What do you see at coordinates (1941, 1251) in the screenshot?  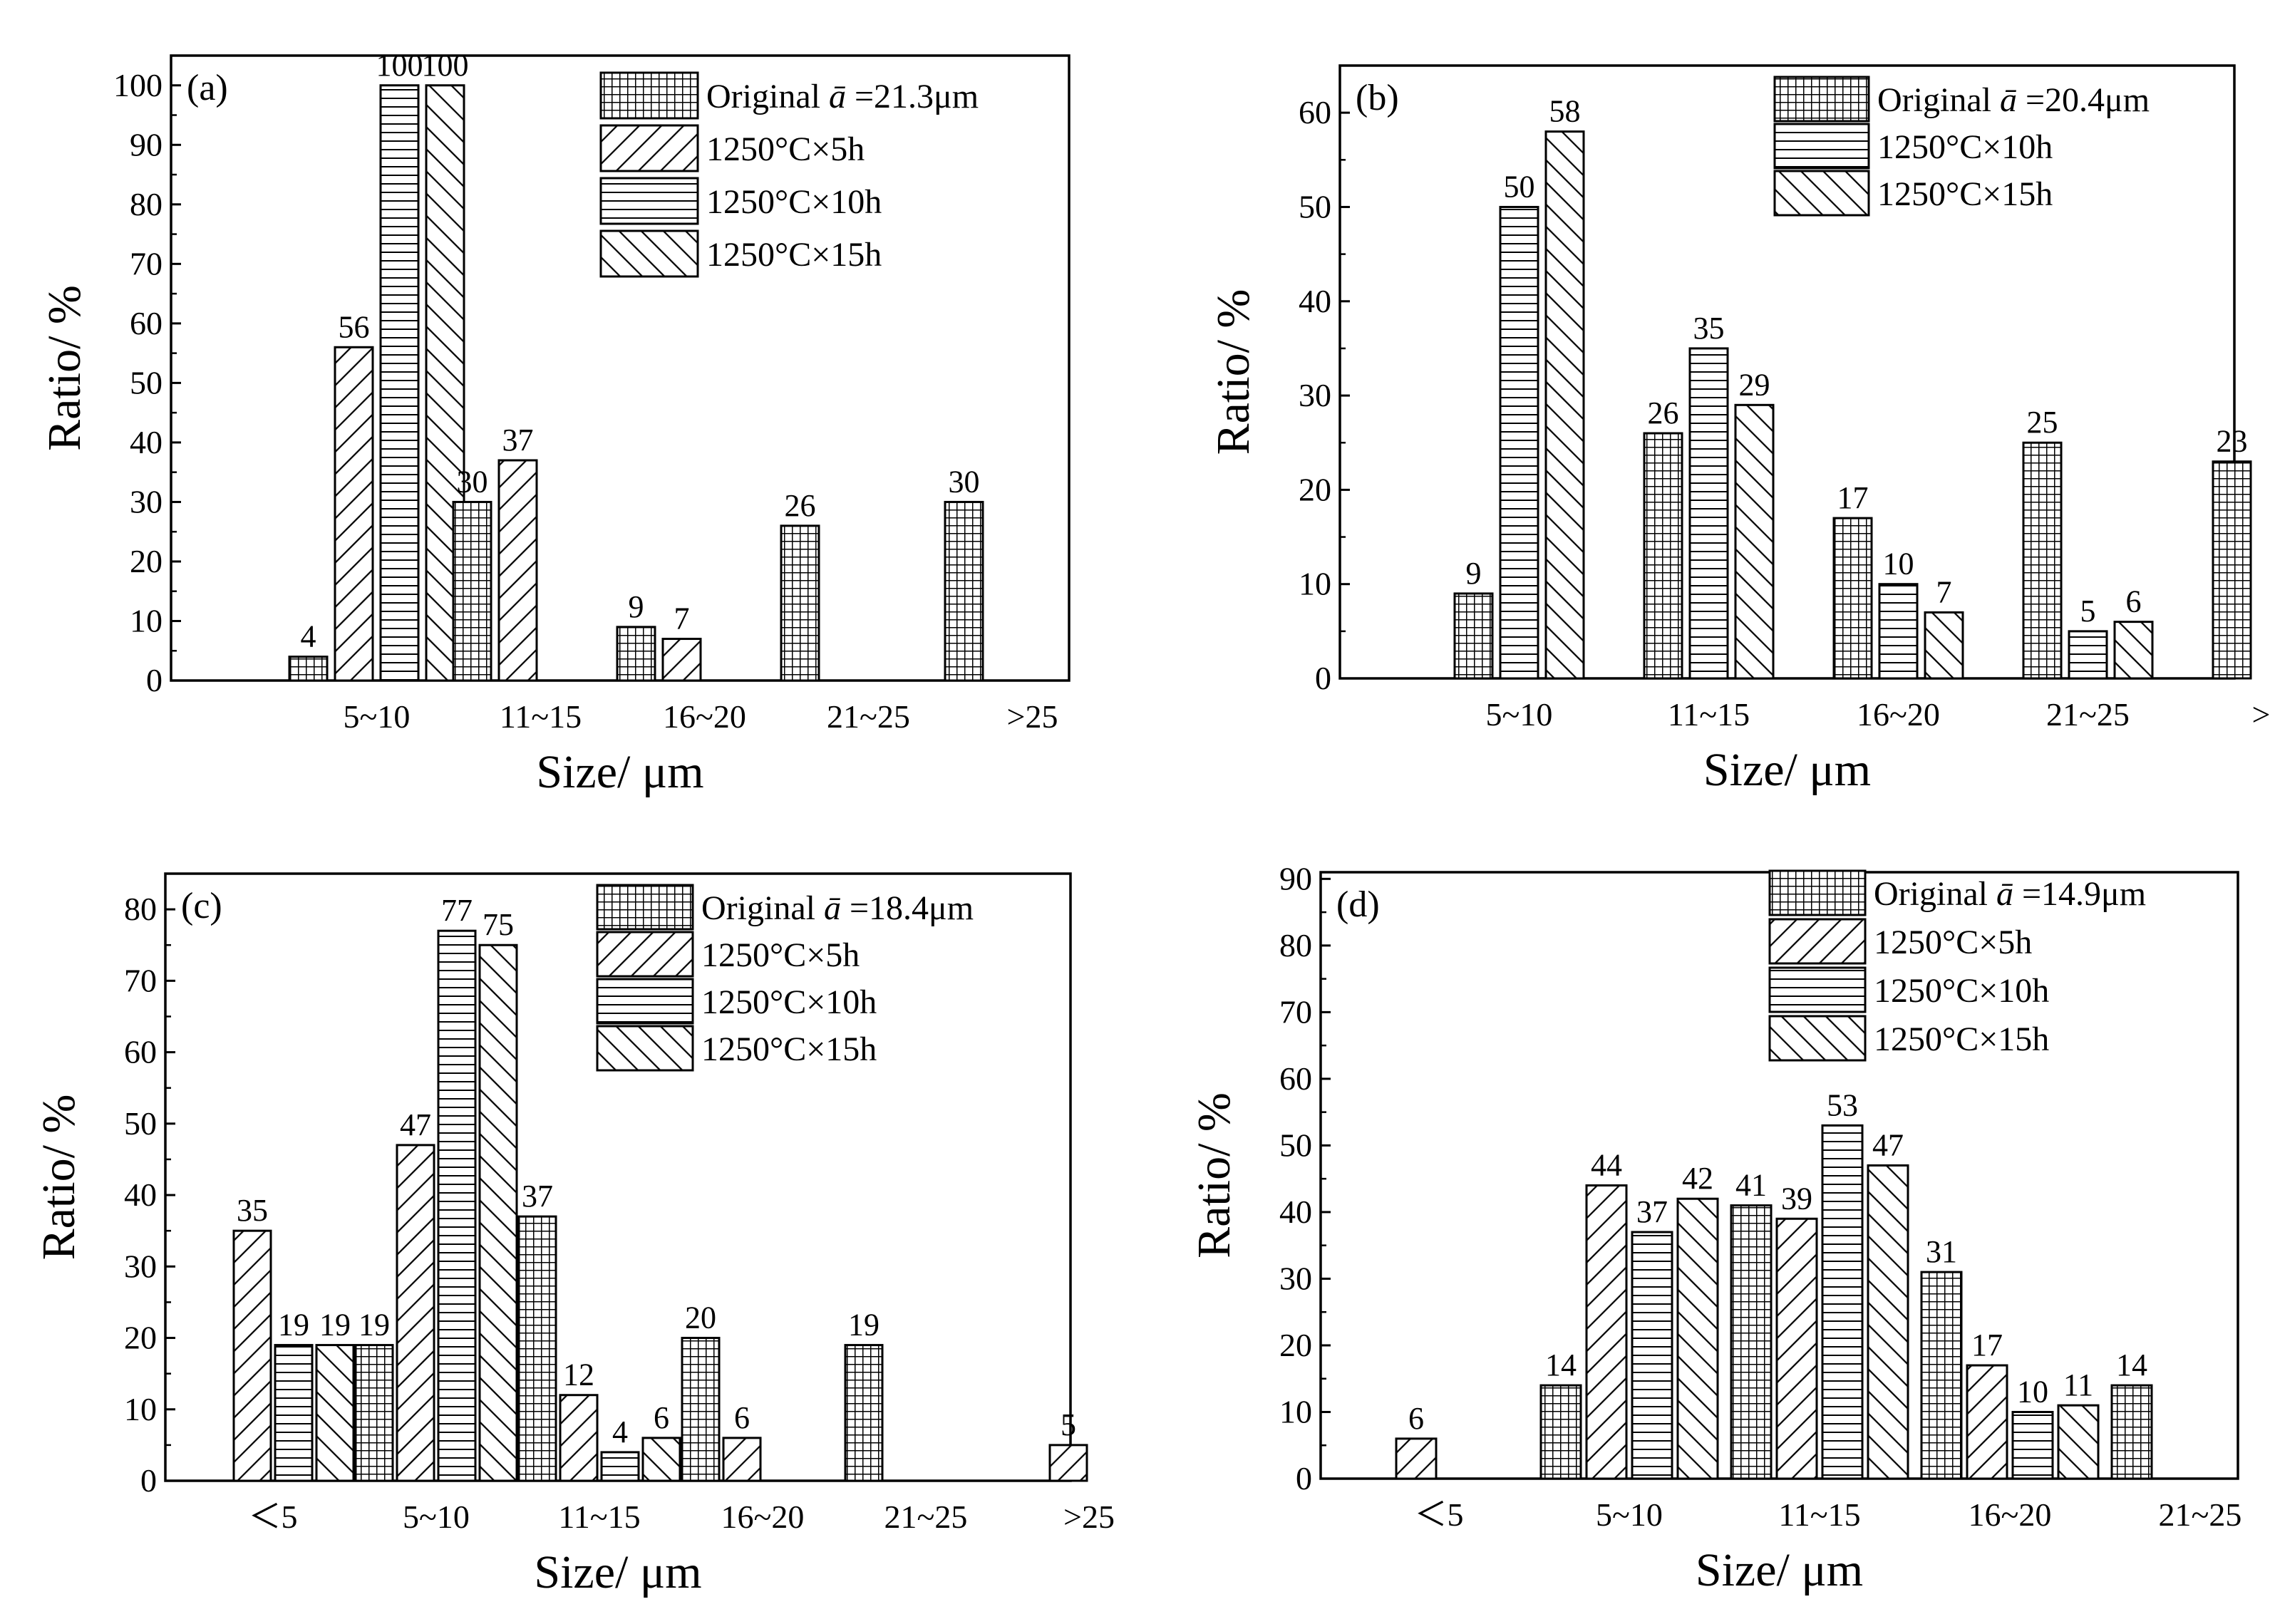 I see `data-label: 31` at bounding box center [1941, 1251].